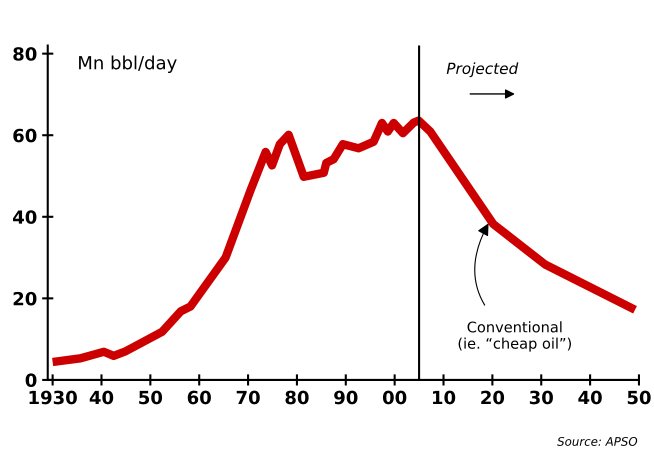  Describe the element at coordinates (394, 397) in the screenshot. I see `x-tick-label: 00` at that location.